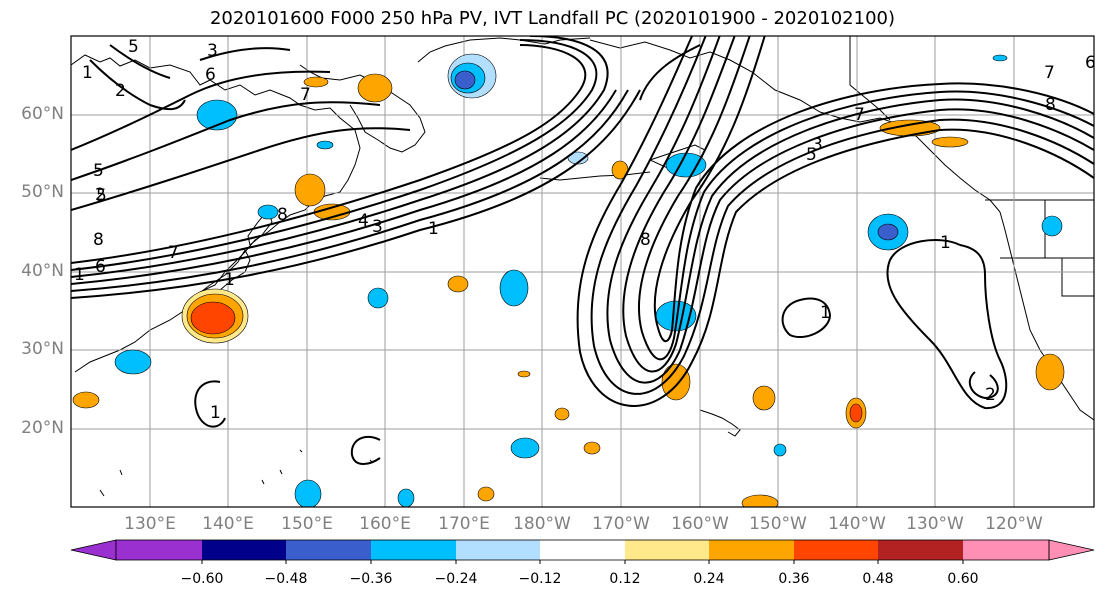 The height and width of the screenshot is (601, 1105). Describe the element at coordinates (42, 271) in the screenshot. I see `lat-label-40n: 40°N` at that location.